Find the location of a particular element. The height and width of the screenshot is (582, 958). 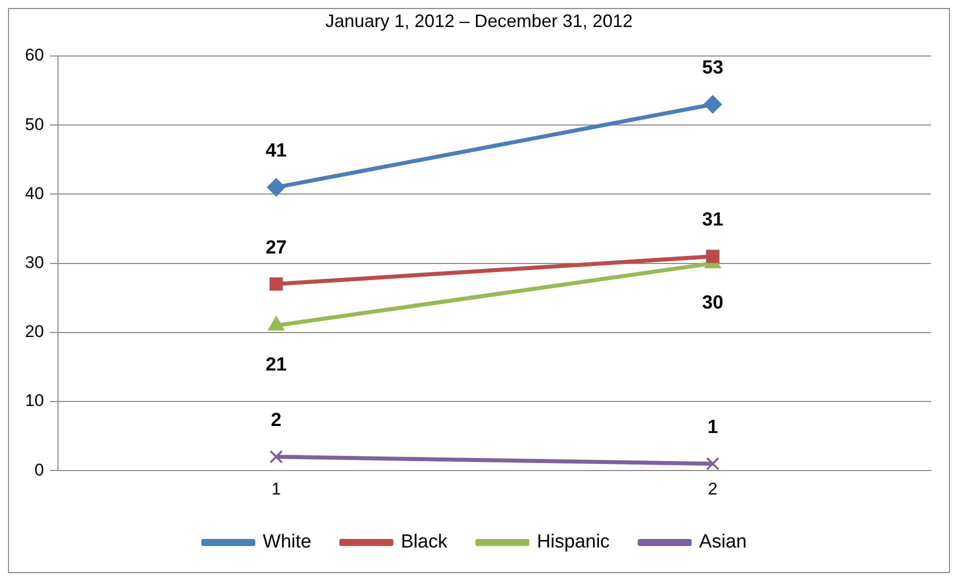

data-label: 30 is located at coordinates (713, 303).